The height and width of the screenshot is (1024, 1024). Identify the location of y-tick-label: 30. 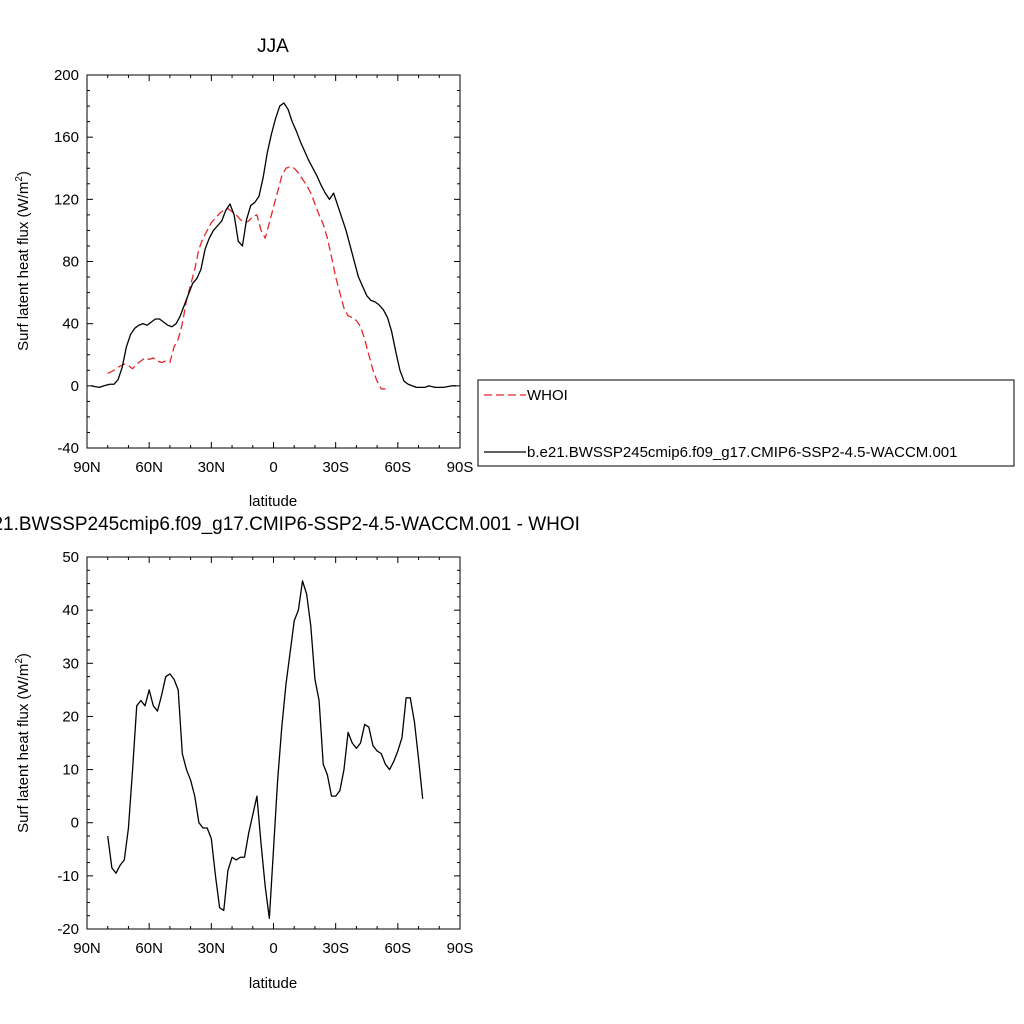
(70, 663).